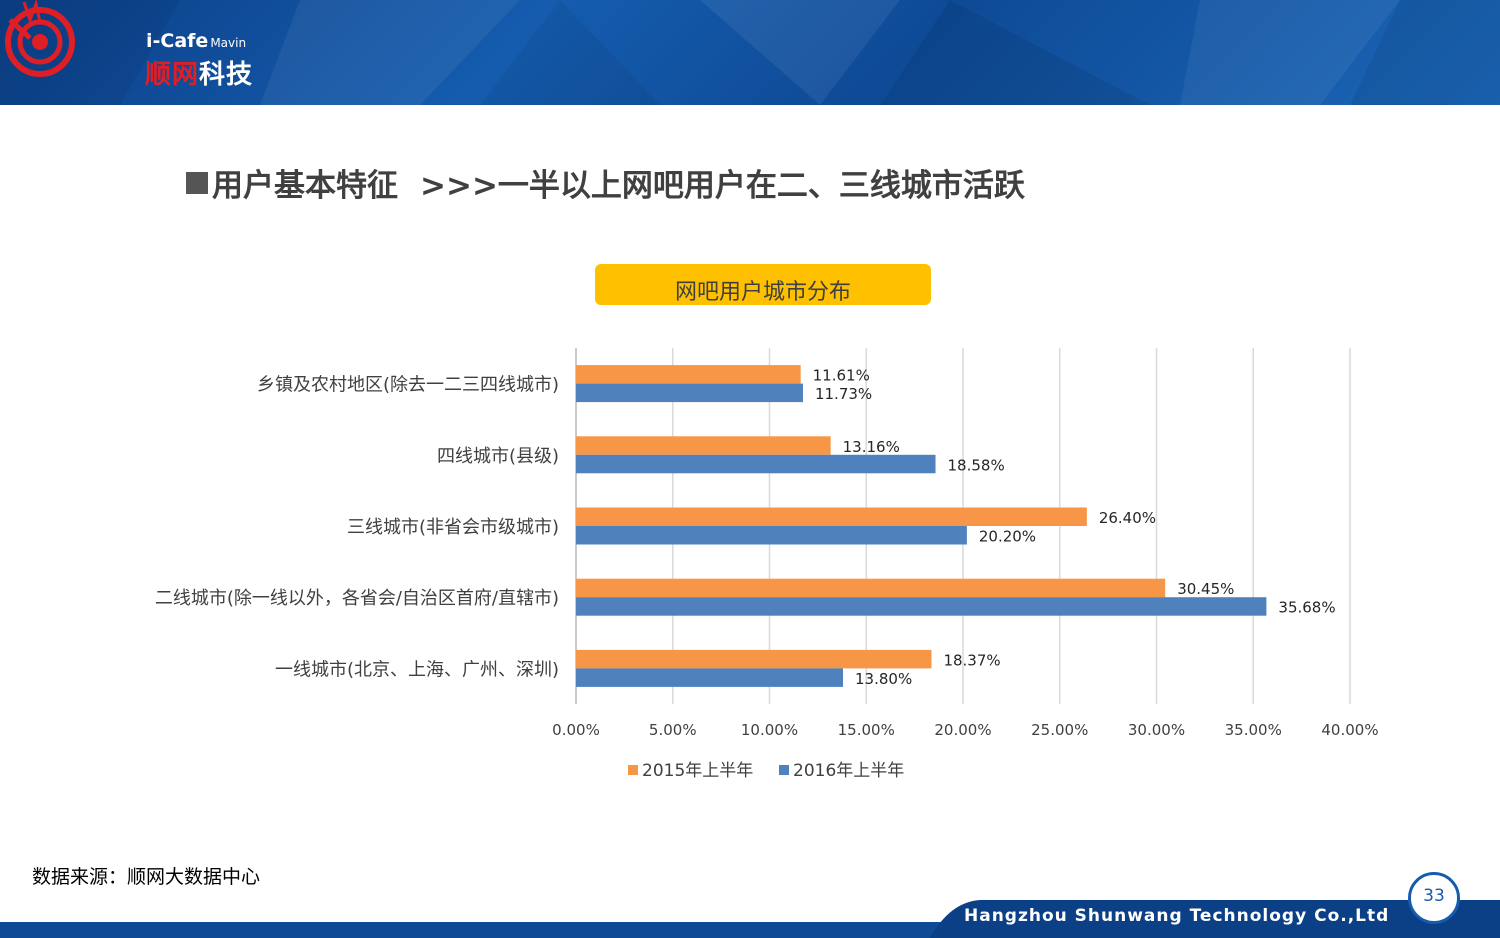 This screenshot has height=938, width=1500. I want to click on data-label: 20.20%, so click(1007, 537).